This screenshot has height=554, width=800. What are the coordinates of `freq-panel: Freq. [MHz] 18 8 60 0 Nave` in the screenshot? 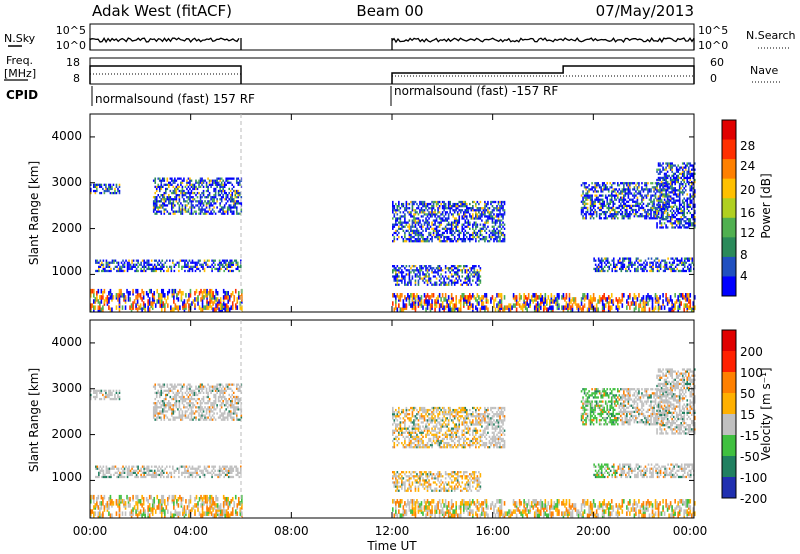 It's located at (392, 69).